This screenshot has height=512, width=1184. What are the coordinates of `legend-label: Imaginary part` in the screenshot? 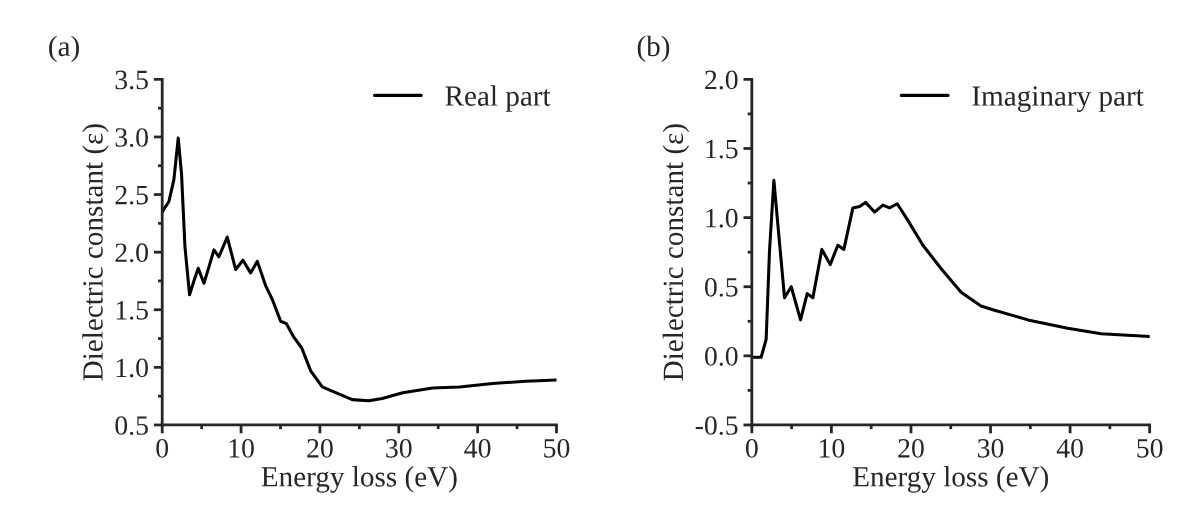 It's located at (1058, 99).